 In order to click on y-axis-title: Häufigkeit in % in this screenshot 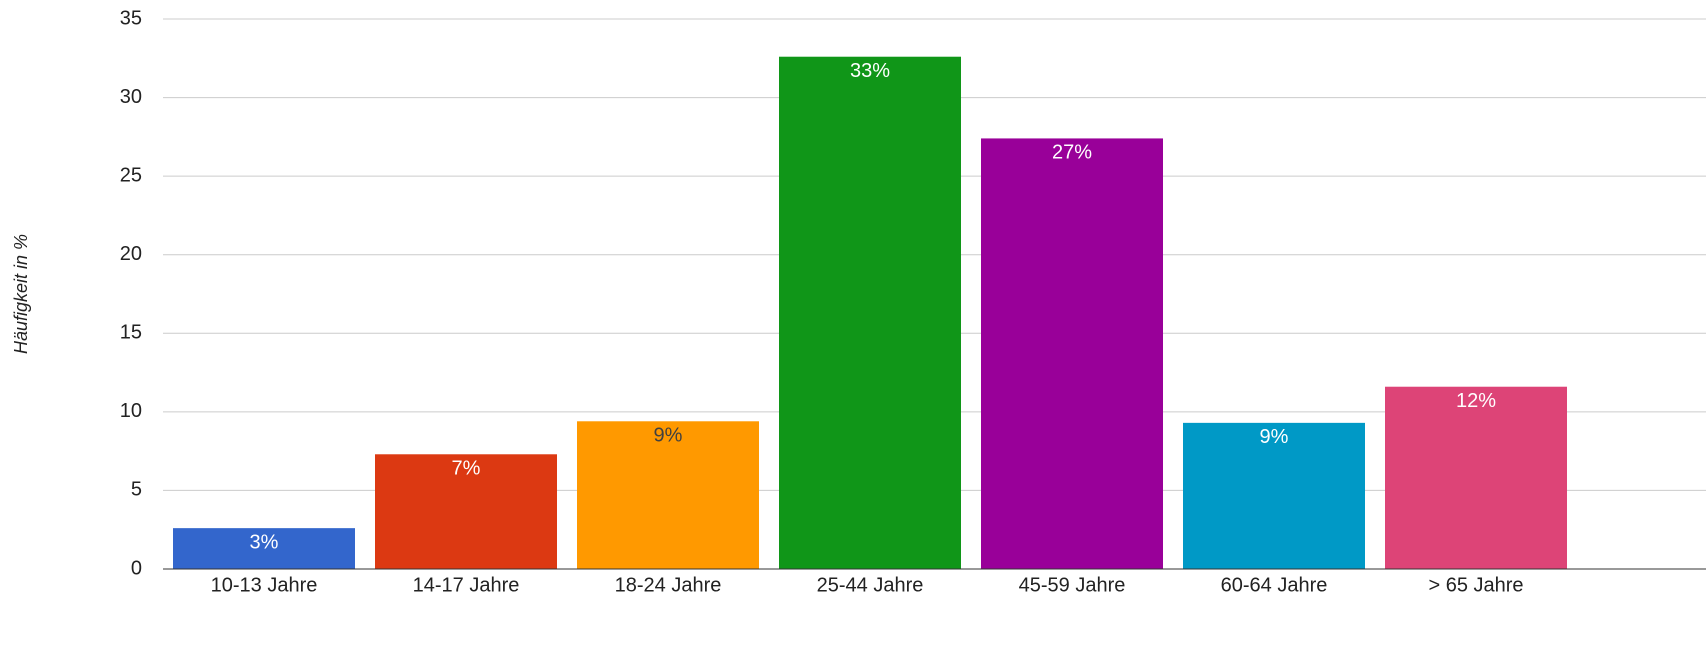, I will do `click(21, 294)`.